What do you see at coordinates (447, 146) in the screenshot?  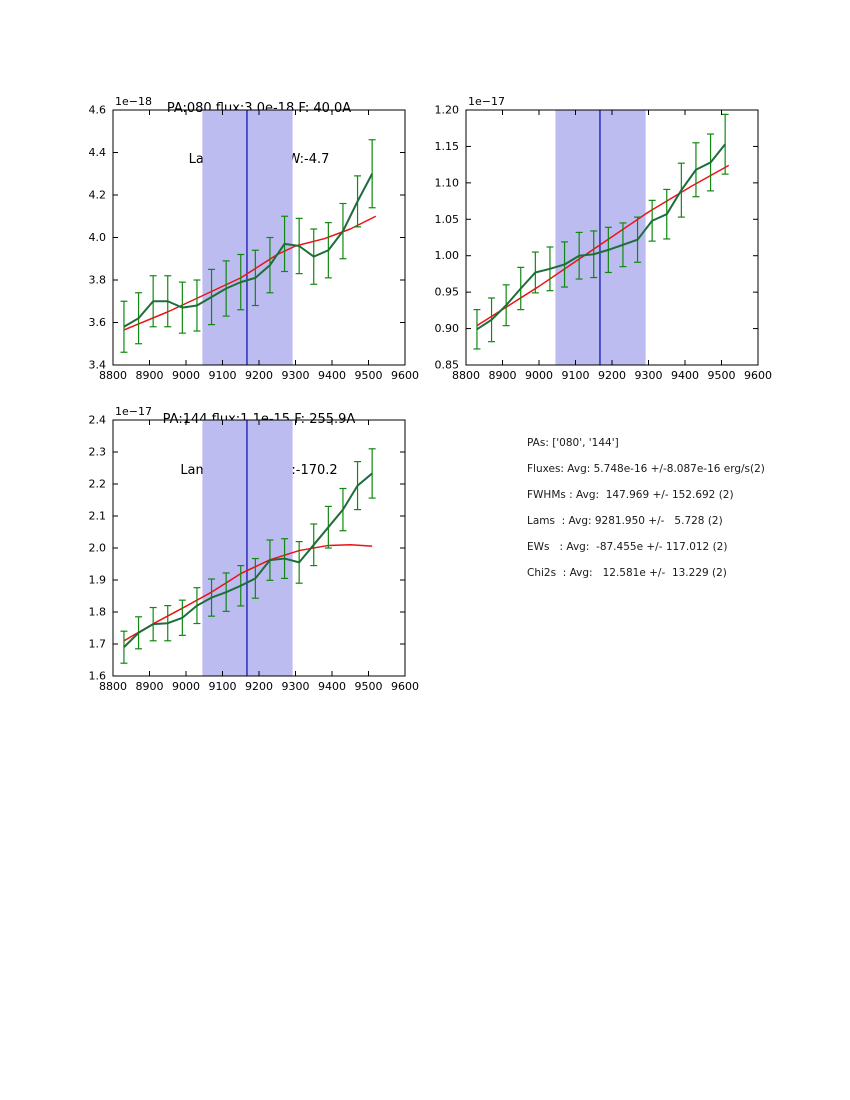 I see `y-tick-label: 1.15` at bounding box center [447, 146].